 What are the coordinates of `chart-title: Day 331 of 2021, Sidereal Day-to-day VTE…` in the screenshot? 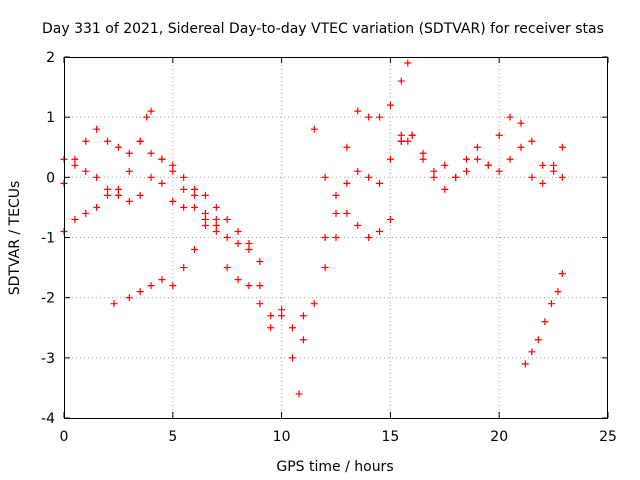 It's located at (323, 29).